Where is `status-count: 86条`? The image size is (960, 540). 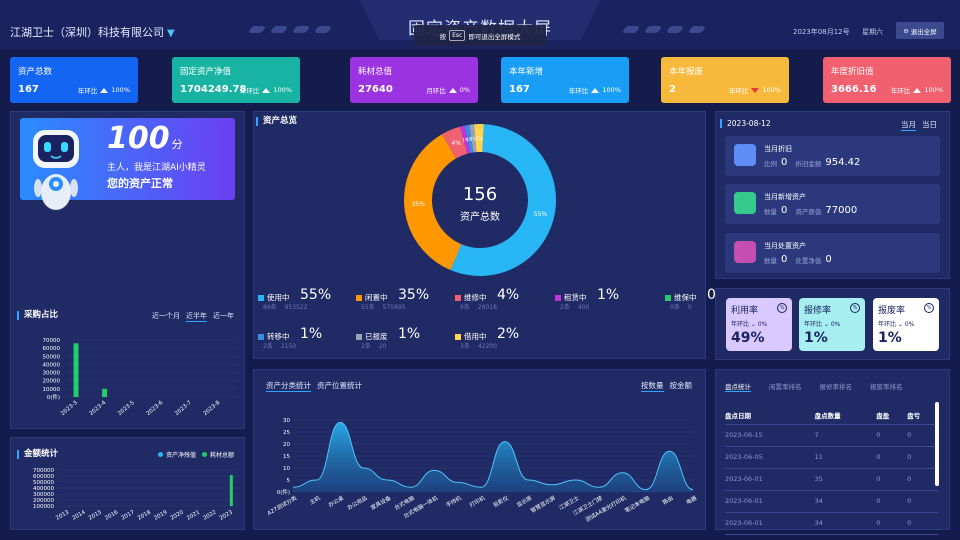 status-count: 86条 is located at coordinates (270, 307).